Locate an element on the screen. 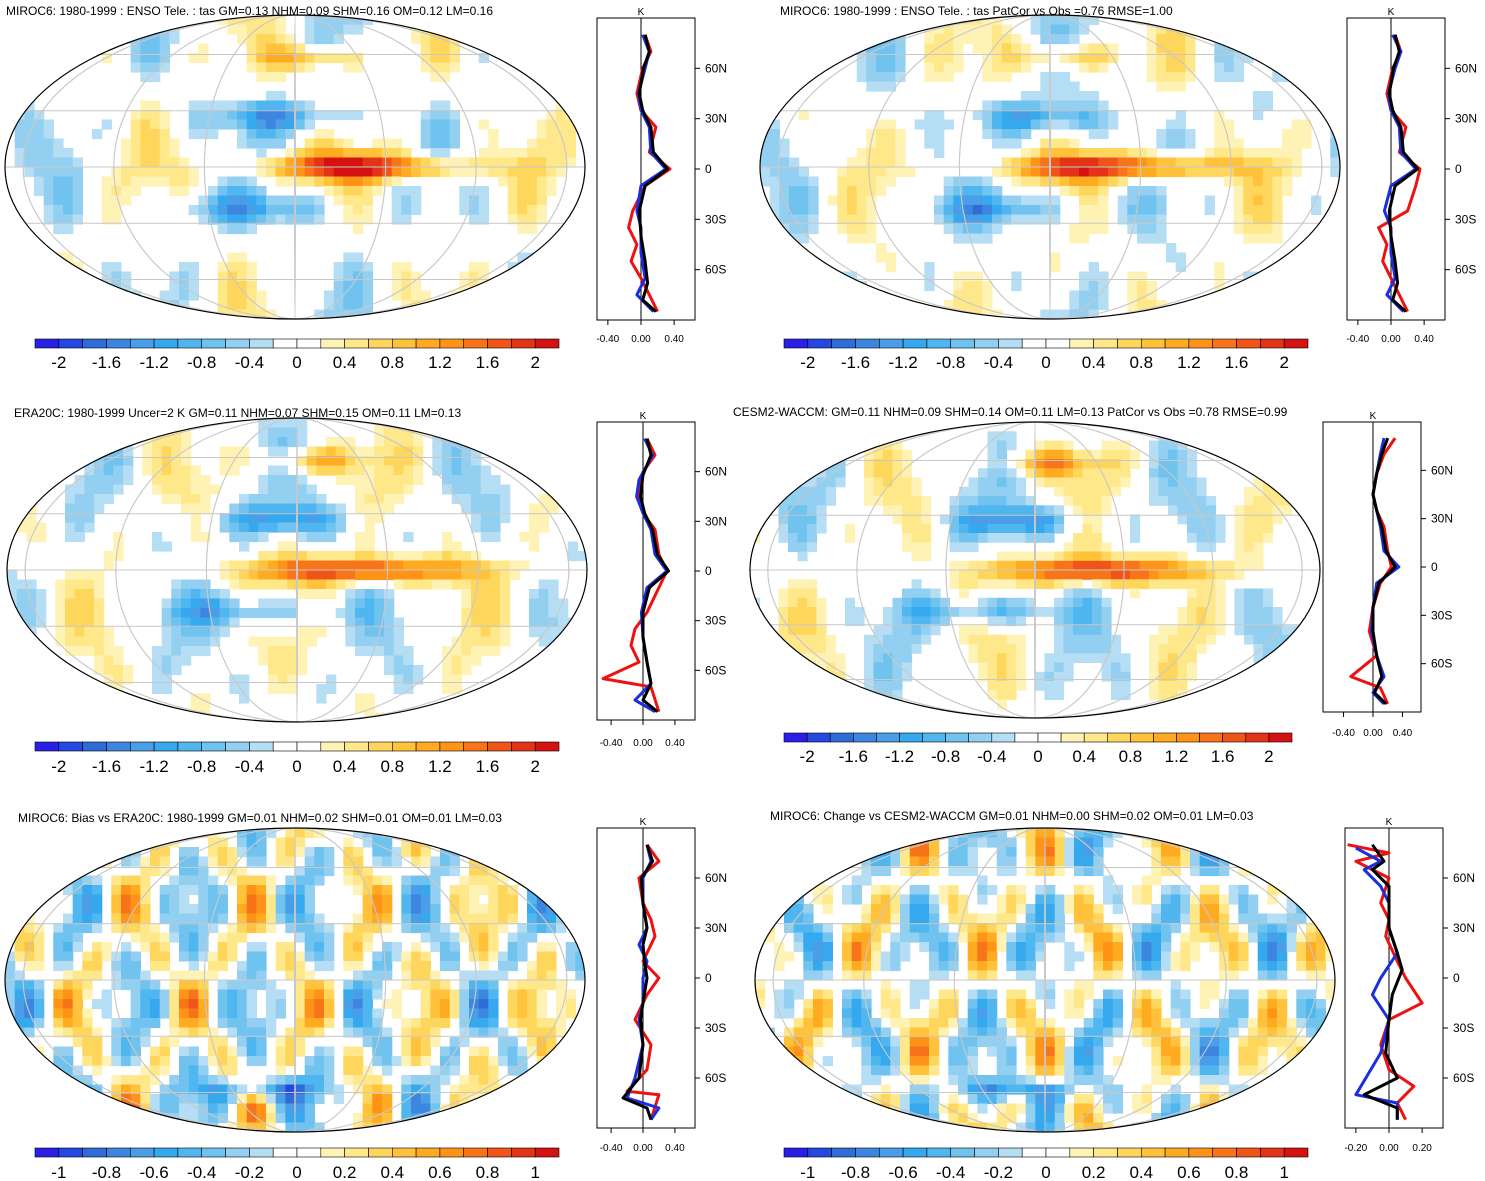 The image size is (1485, 1181). colorbar-label: -0.8 is located at coordinates (950, 362).